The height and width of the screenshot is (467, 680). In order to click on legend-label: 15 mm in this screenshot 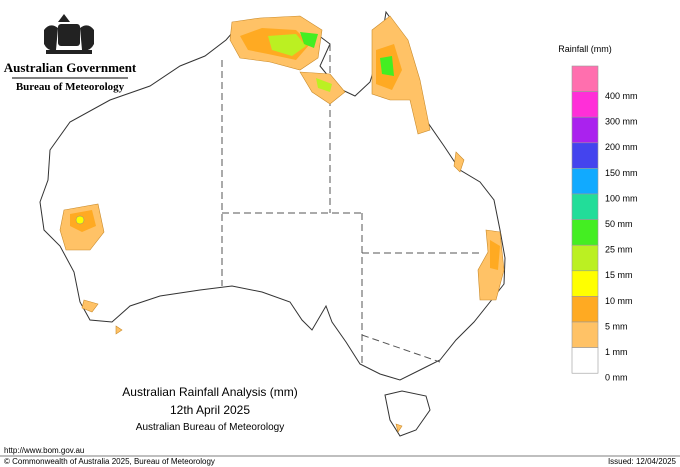, I will do `click(619, 275)`.